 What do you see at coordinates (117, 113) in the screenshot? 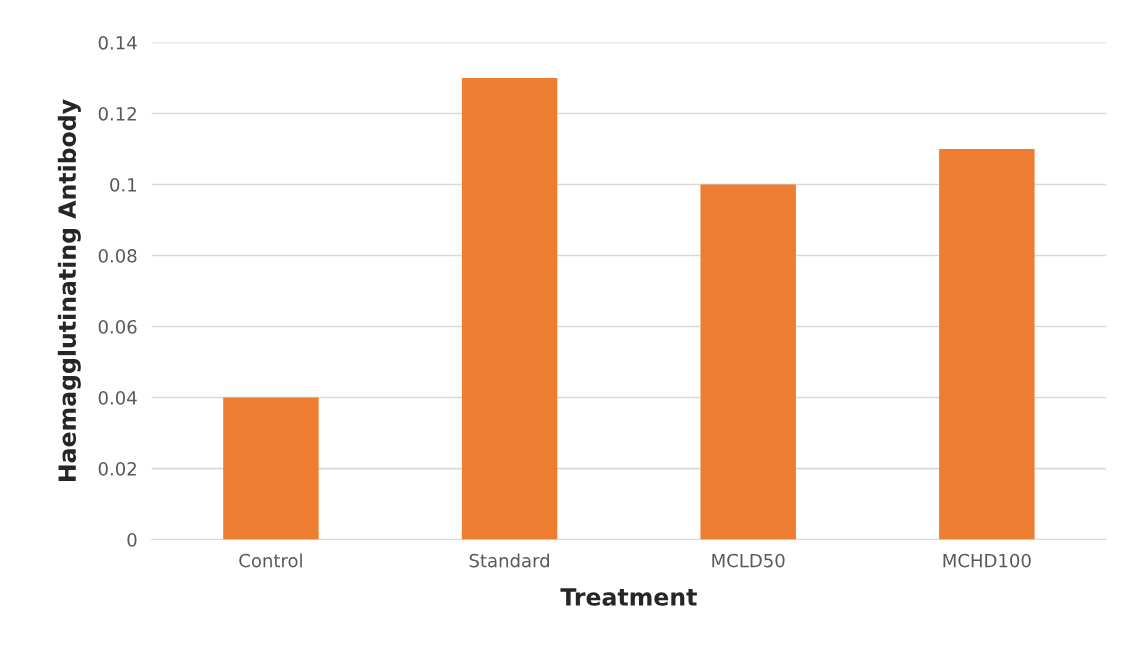
I see `y-tick-label: 0.12` at bounding box center [117, 113].